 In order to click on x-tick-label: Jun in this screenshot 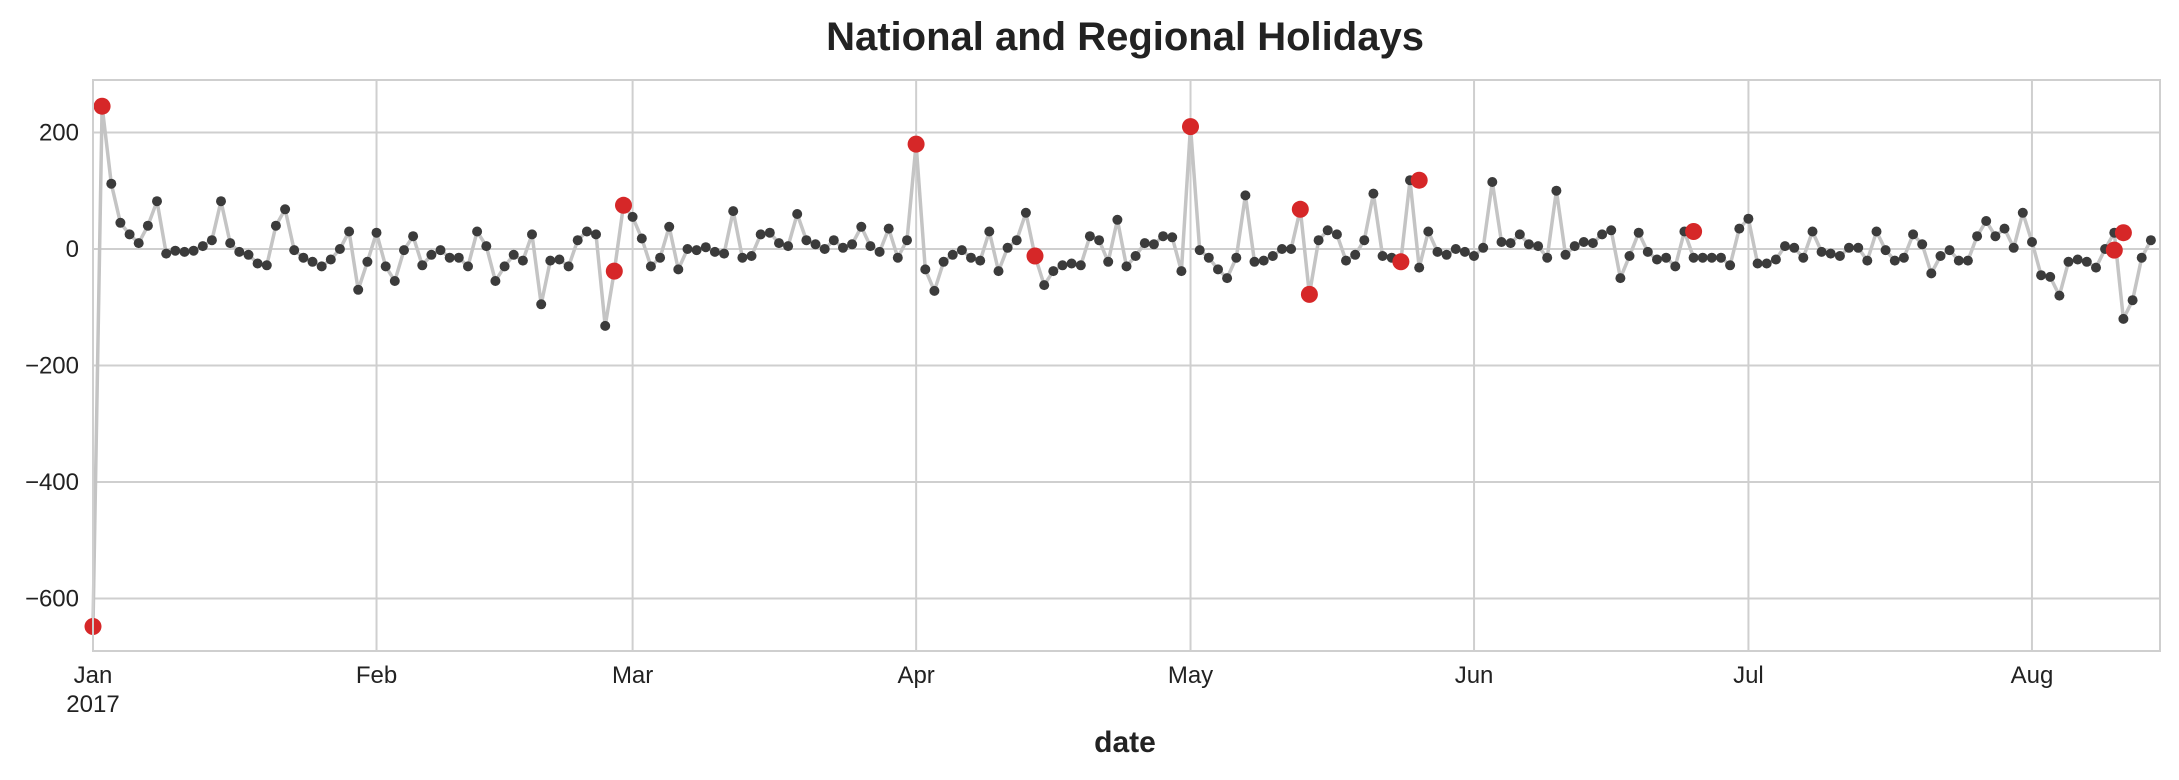, I will do `click(1474, 675)`.